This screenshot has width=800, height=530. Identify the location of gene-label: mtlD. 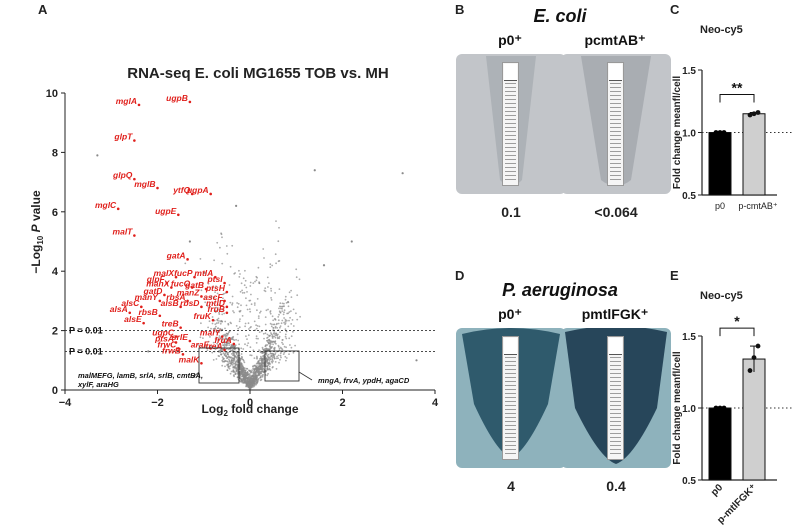
(215, 303).